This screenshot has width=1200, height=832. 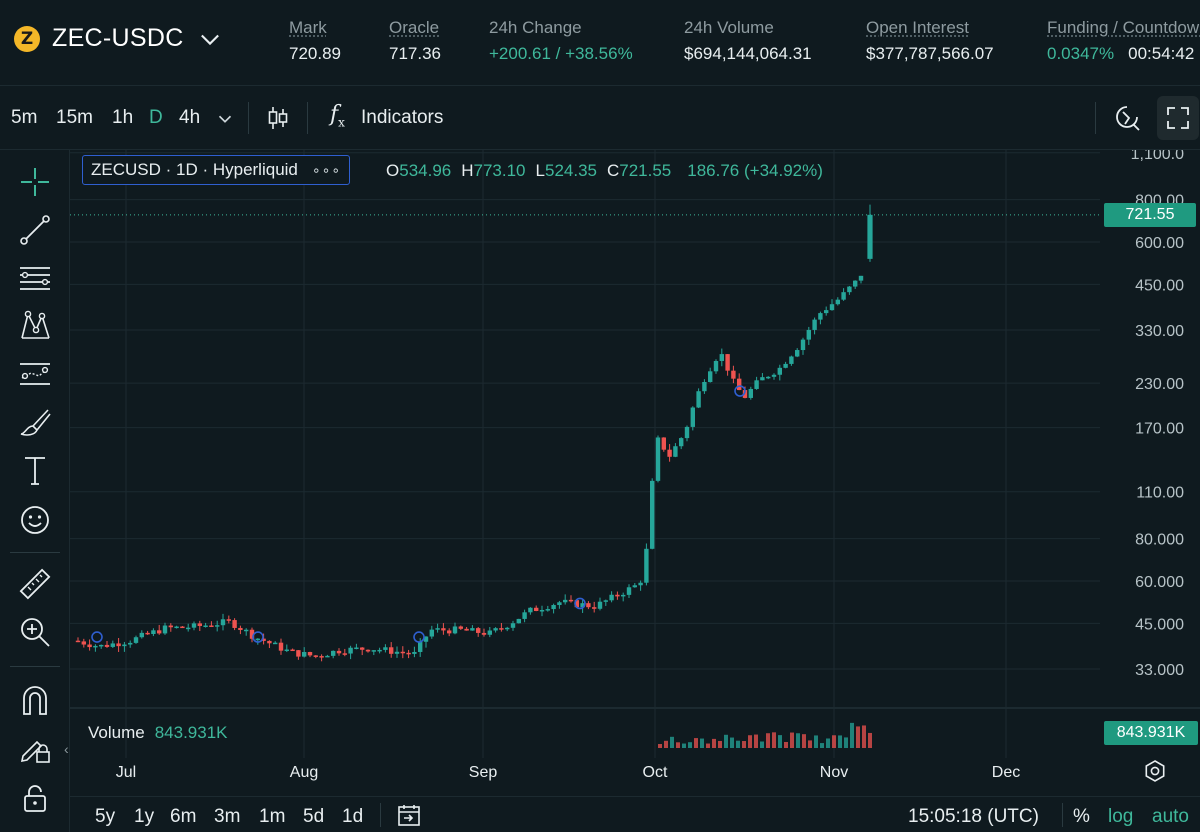 I want to click on event-marker, so click(x=580, y=603).